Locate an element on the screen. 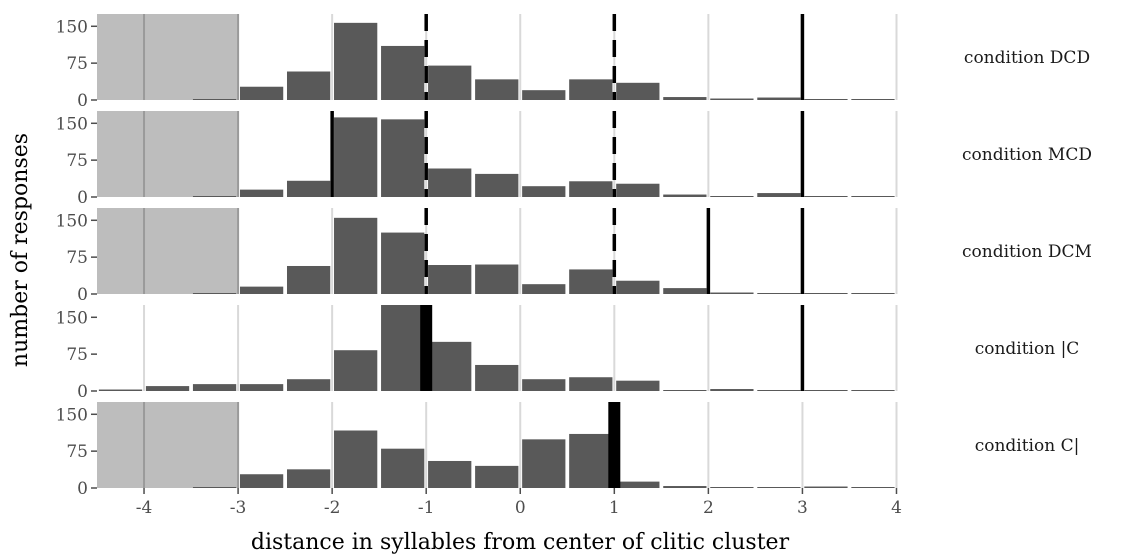 Image resolution: width=1127 pixels, height=557 pixels. x-tick-label: -3 is located at coordinates (238, 508).